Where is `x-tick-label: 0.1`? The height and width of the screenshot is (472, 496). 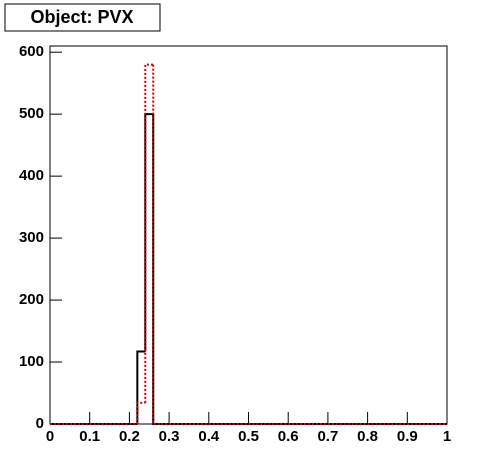
x-tick-label: 0.1 is located at coordinates (89, 436).